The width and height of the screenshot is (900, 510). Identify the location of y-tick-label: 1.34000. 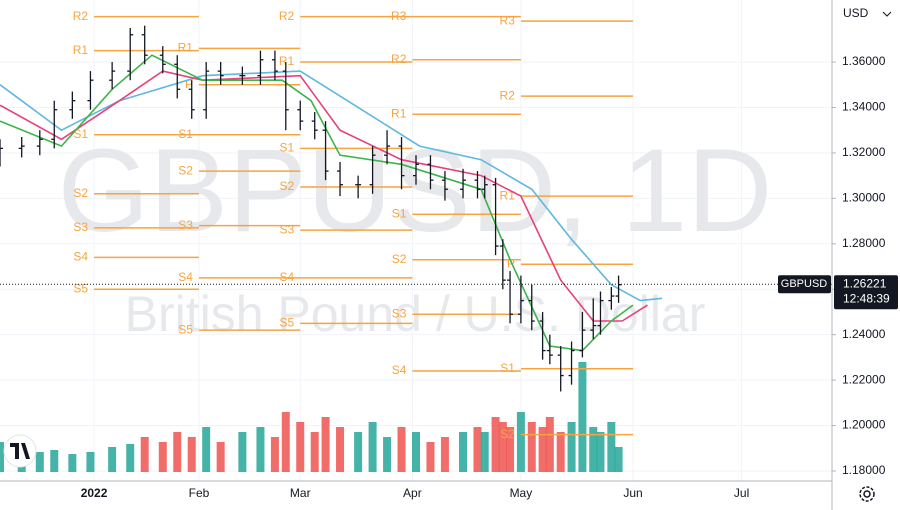
(864, 107).